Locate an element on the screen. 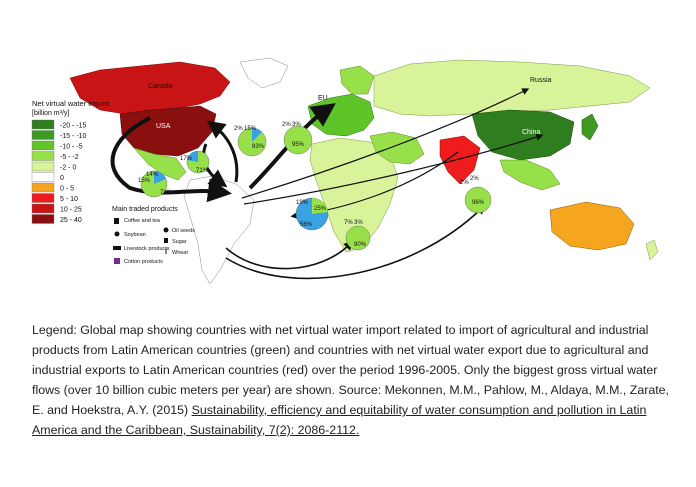  legend-title: Net virtual water import is located at coordinates (71, 103).